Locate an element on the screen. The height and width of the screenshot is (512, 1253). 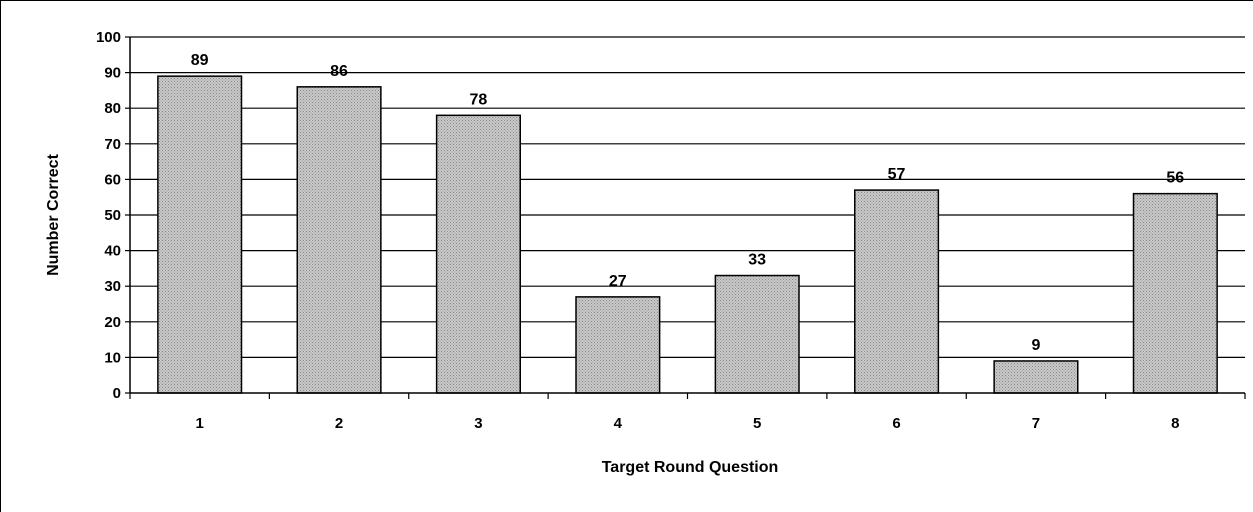
y-tick-label: 10 is located at coordinates (112, 357).